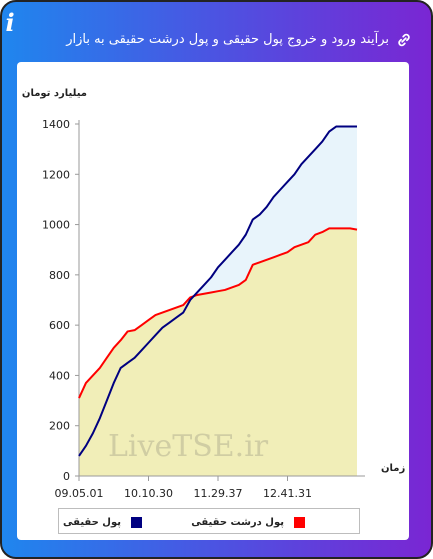 The image size is (433, 559). What do you see at coordinates (79, 493) in the screenshot?
I see `x-tick-label-0: 09.05.01` at bounding box center [79, 493].